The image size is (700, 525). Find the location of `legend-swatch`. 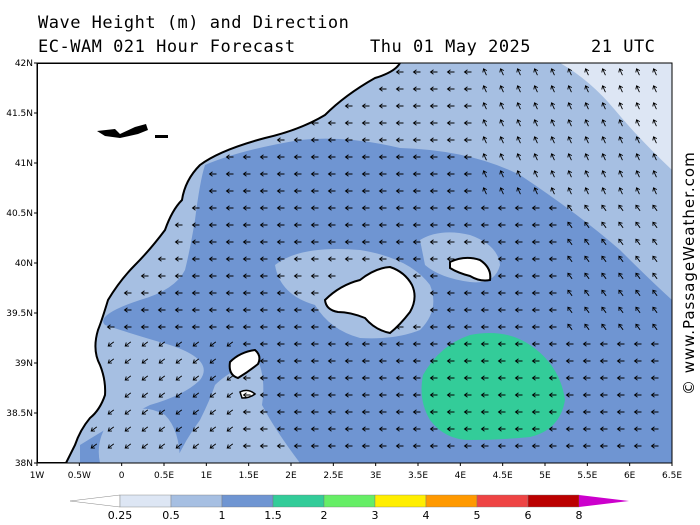

legend-swatch is located at coordinates (196, 501).